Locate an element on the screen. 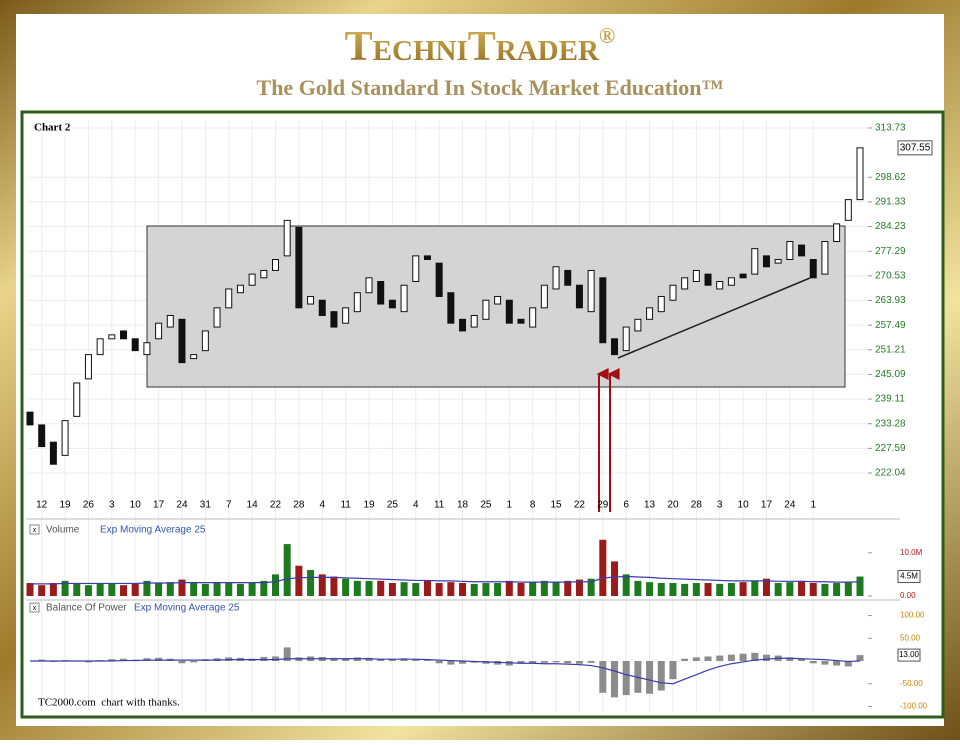 The height and width of the screenshot is (745, 960). value-marker: 13.00 is located at coordinates (909, 654).